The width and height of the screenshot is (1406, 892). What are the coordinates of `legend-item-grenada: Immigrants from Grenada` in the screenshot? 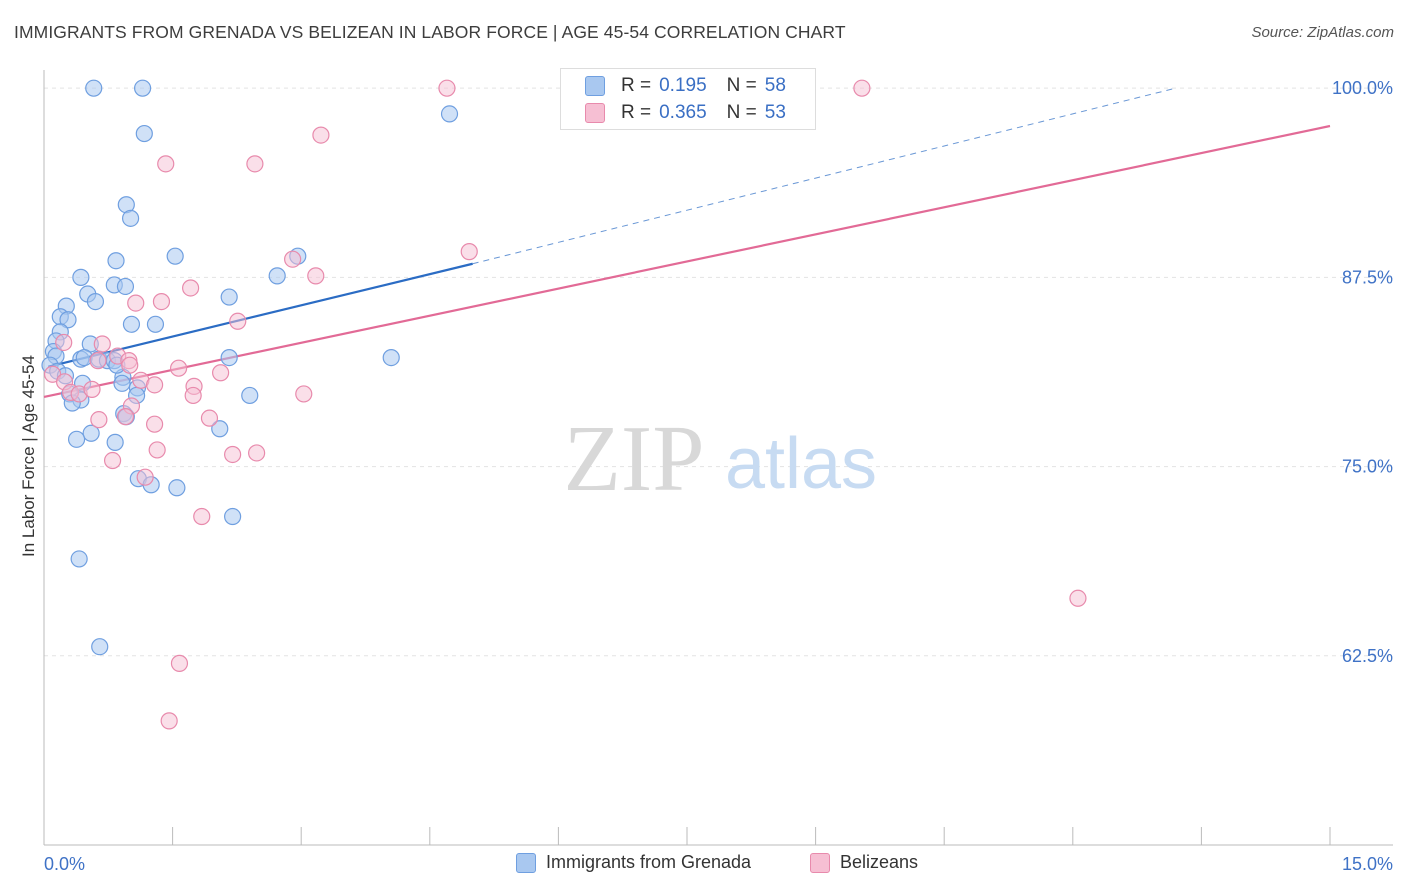 It's located at (633, 862).